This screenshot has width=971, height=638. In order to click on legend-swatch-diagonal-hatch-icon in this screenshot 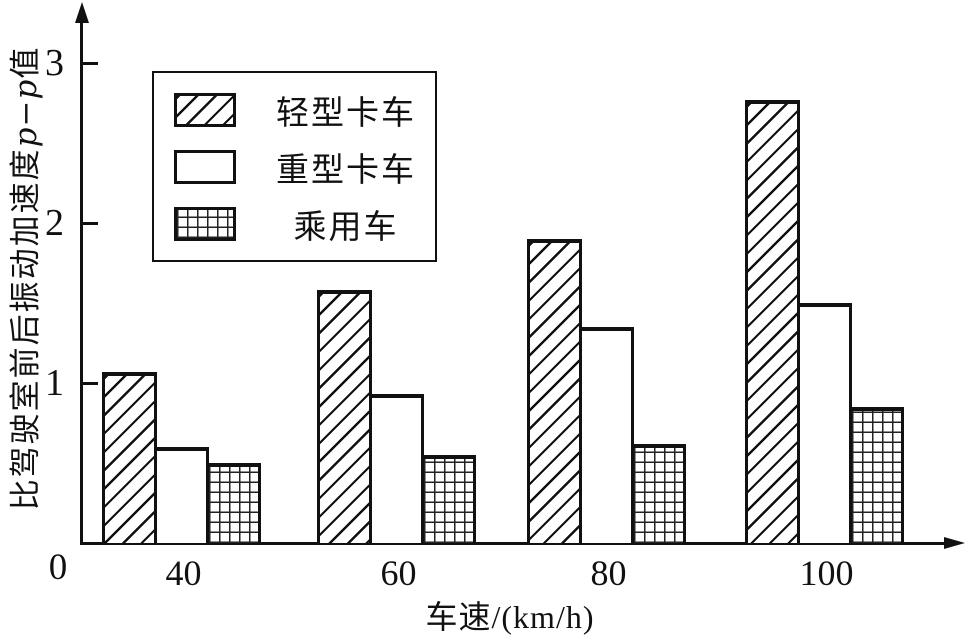, I will do `click(205, 110)`.